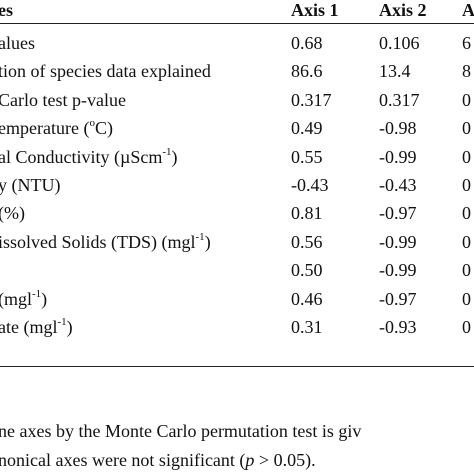 The image size is (474, 474). I want to click on value-cell: 0.68, so click(307, 43).